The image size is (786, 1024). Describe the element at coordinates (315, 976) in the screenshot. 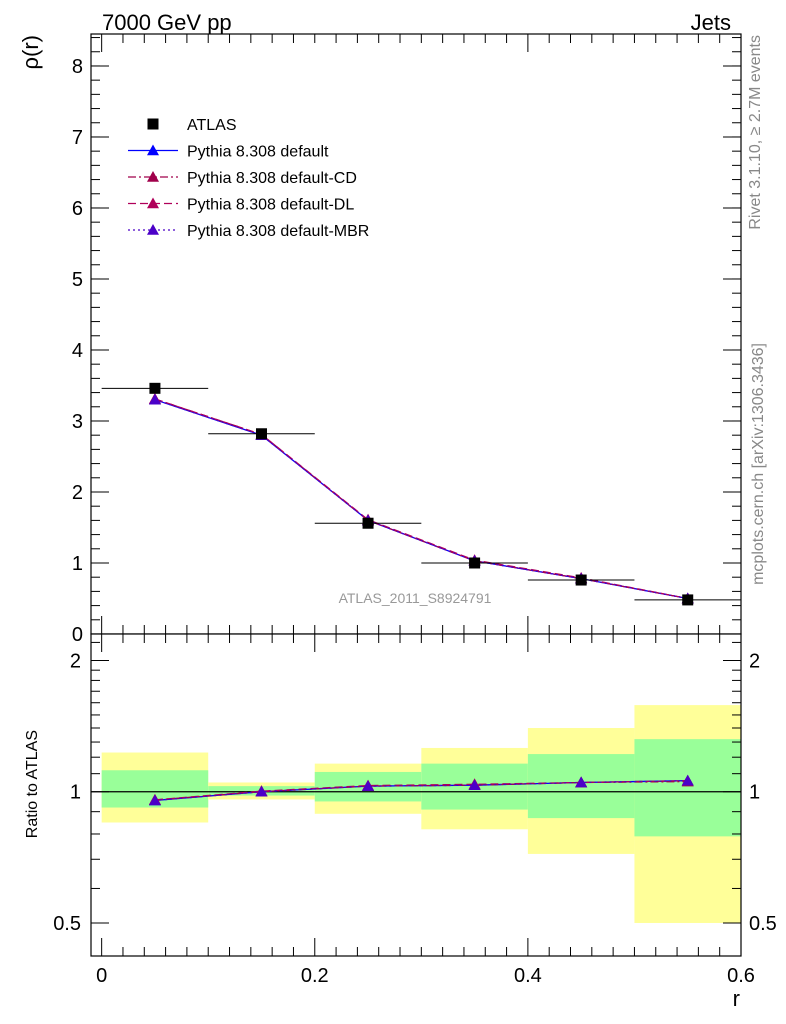

I see `xtick-label: 0.2` at that location.